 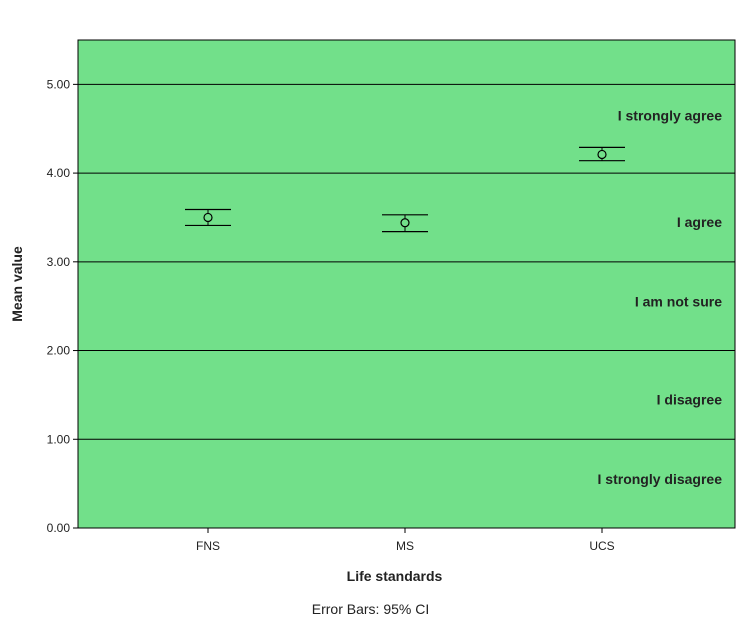 What do you see at coordinates (59, 528) in the screenshot?
I see `y-tick-label: 0.00` at bounding box center [59, 528].